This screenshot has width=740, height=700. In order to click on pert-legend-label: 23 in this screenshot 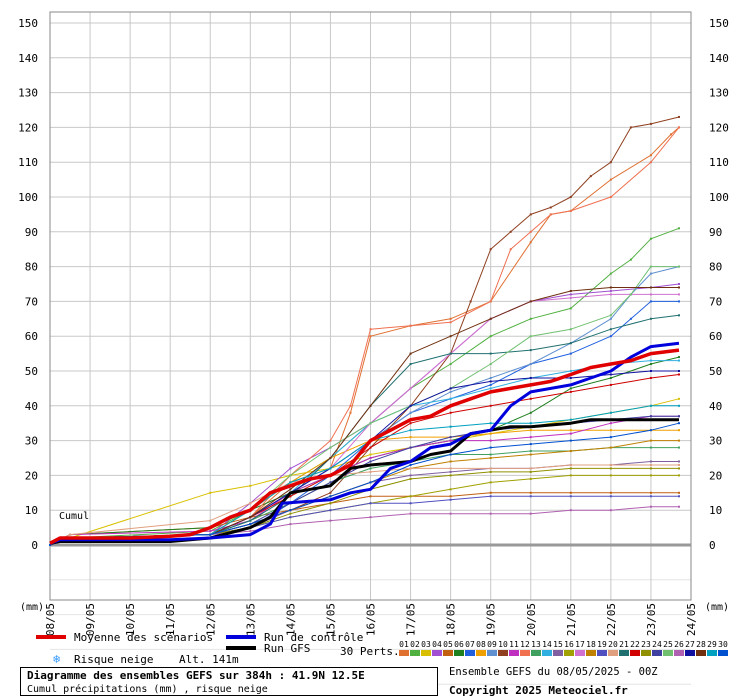, I will do `click(646, 644)`.